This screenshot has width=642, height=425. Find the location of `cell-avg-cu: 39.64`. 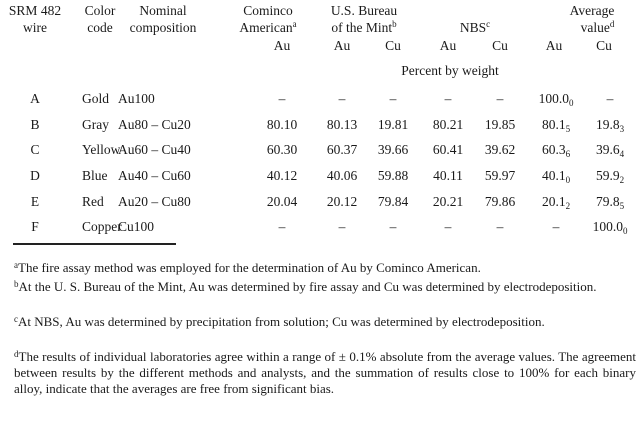

cell-avg-cu: 39.64 is located at coordinates (610, 150).